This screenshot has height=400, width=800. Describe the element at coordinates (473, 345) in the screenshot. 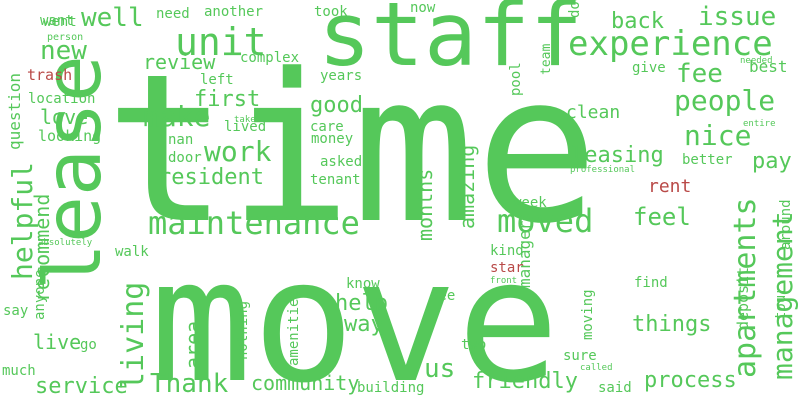

I see `word-two: two` at that location.